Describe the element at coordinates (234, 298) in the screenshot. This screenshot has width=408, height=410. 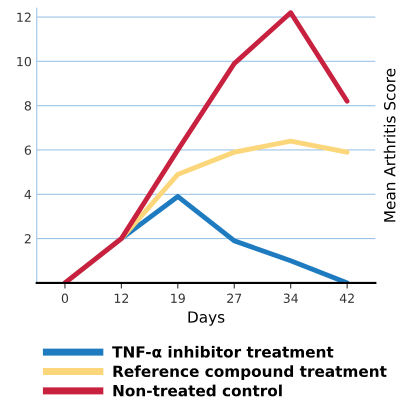
I see `x-tick-label: 27` at that location.